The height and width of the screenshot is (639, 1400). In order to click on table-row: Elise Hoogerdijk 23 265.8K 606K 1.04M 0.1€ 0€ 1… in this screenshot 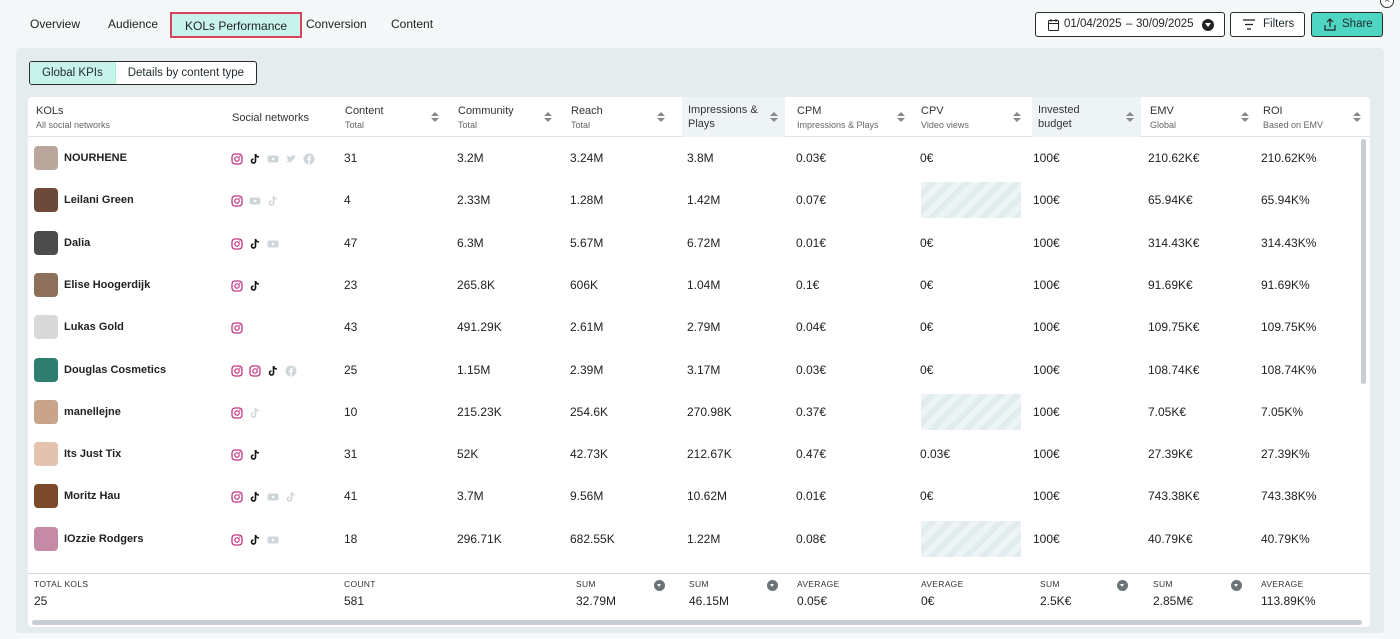, I will do `click(693, 285)`.